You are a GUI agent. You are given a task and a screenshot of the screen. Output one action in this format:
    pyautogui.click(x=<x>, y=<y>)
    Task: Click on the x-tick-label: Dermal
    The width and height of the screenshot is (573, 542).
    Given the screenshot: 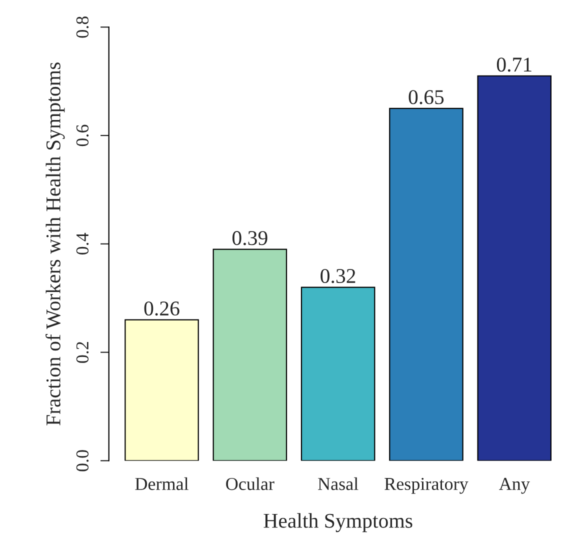 What is the action you would take?
    pyautogui.click(x=161, y=483)
    